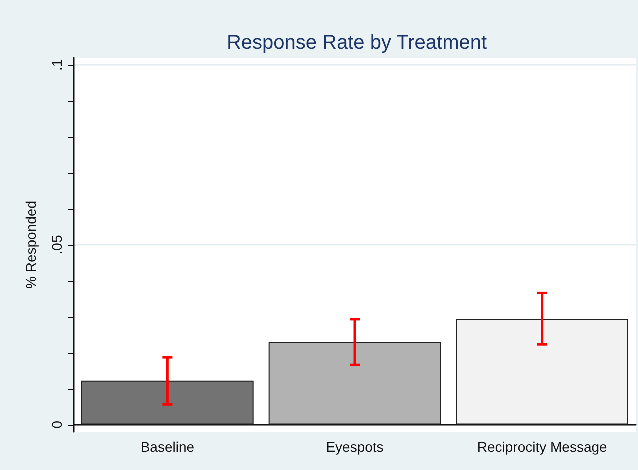 The height and width of the screenshot is (470, 638). I want to click on x-tick-label: Baseline, so click(167, 447).